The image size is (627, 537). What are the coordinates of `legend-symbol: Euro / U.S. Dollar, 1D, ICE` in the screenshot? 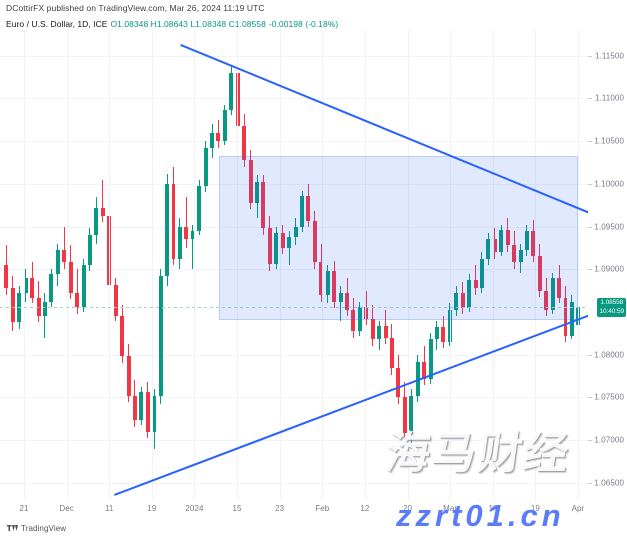 It's located at (57, 24).